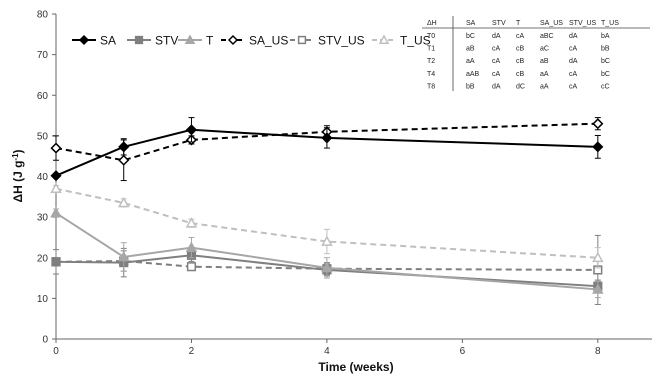  I want to click on x-tick-label: 0, so click(56, 351).